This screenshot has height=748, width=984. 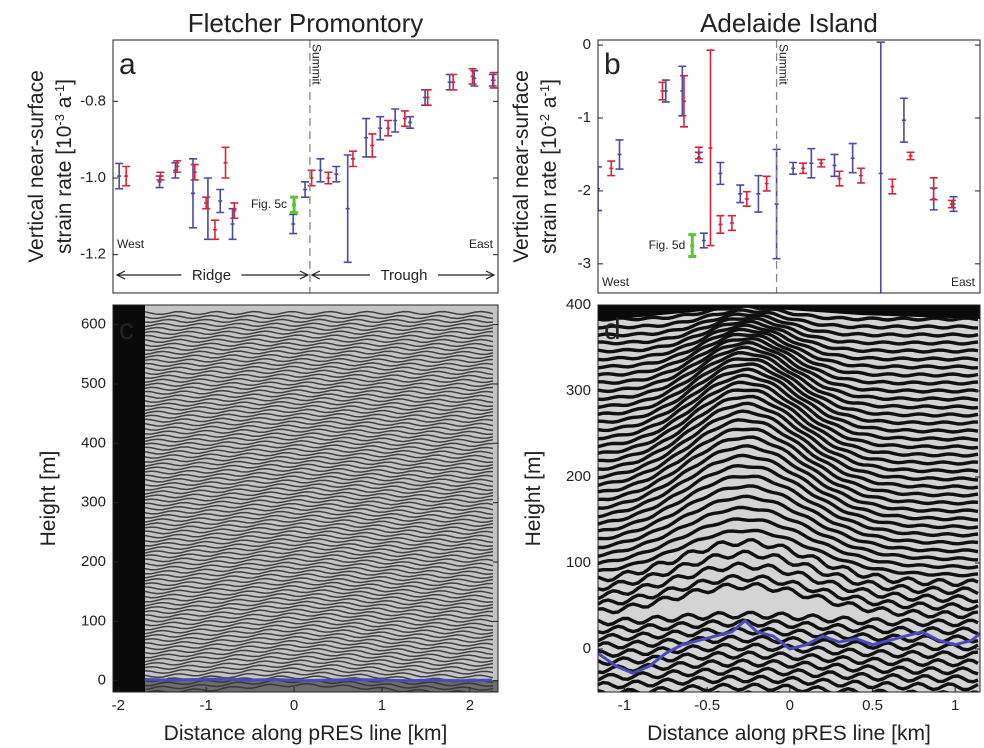 I want to click on panel-letter: a, so click(x=127, y=64).